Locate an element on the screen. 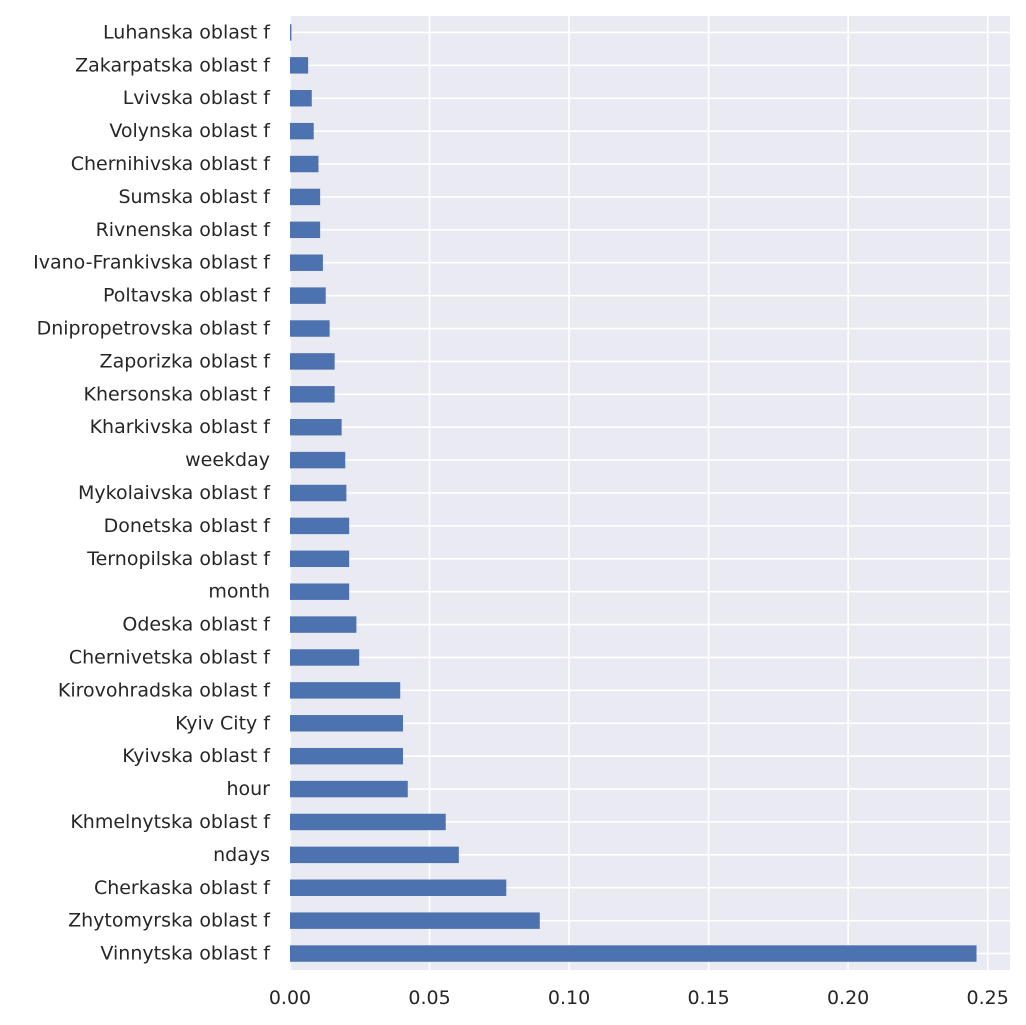  y-tick-label: Zhytomyrska oblast f is located at coordinates (169, 921).